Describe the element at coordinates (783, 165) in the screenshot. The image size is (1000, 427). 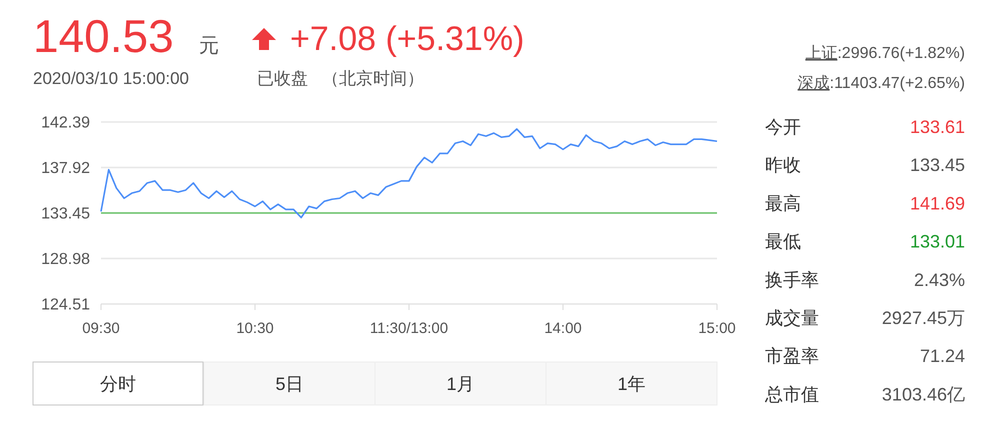
I see `text: 昨收` at that location.